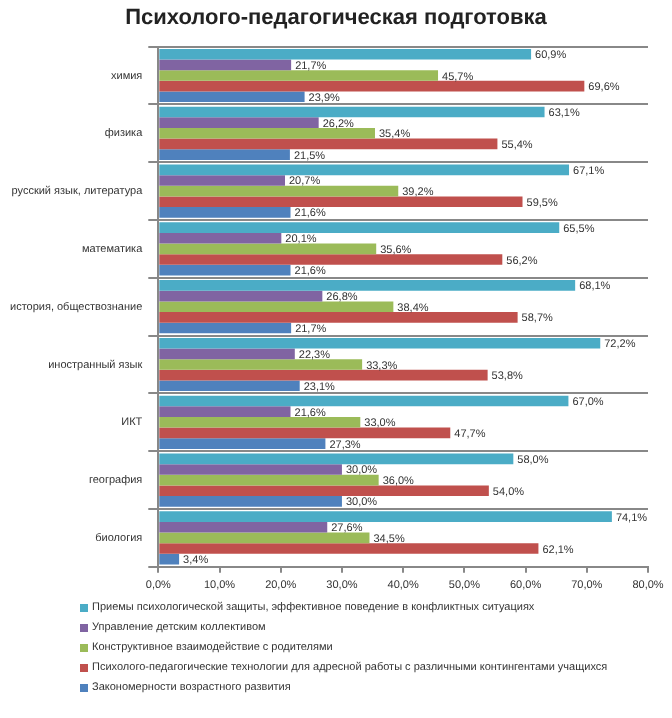  Describe the element at coordinates (336, 20) in the screenshot. I see `chart-title: Психолого-педагогическая подготовка` at that location.